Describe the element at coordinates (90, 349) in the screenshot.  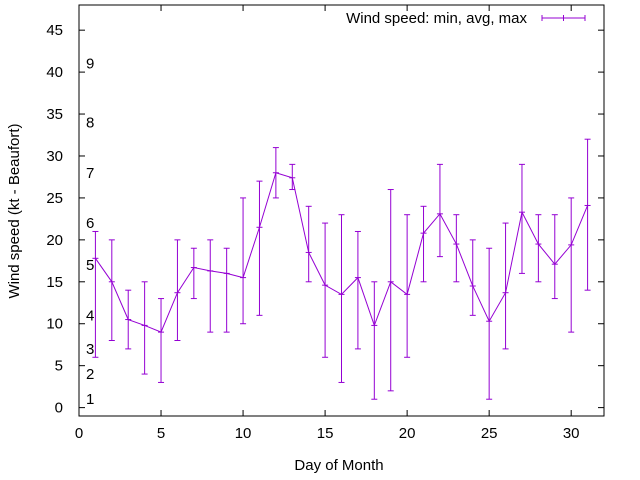
I see `beaufort-label: 3` at that location.